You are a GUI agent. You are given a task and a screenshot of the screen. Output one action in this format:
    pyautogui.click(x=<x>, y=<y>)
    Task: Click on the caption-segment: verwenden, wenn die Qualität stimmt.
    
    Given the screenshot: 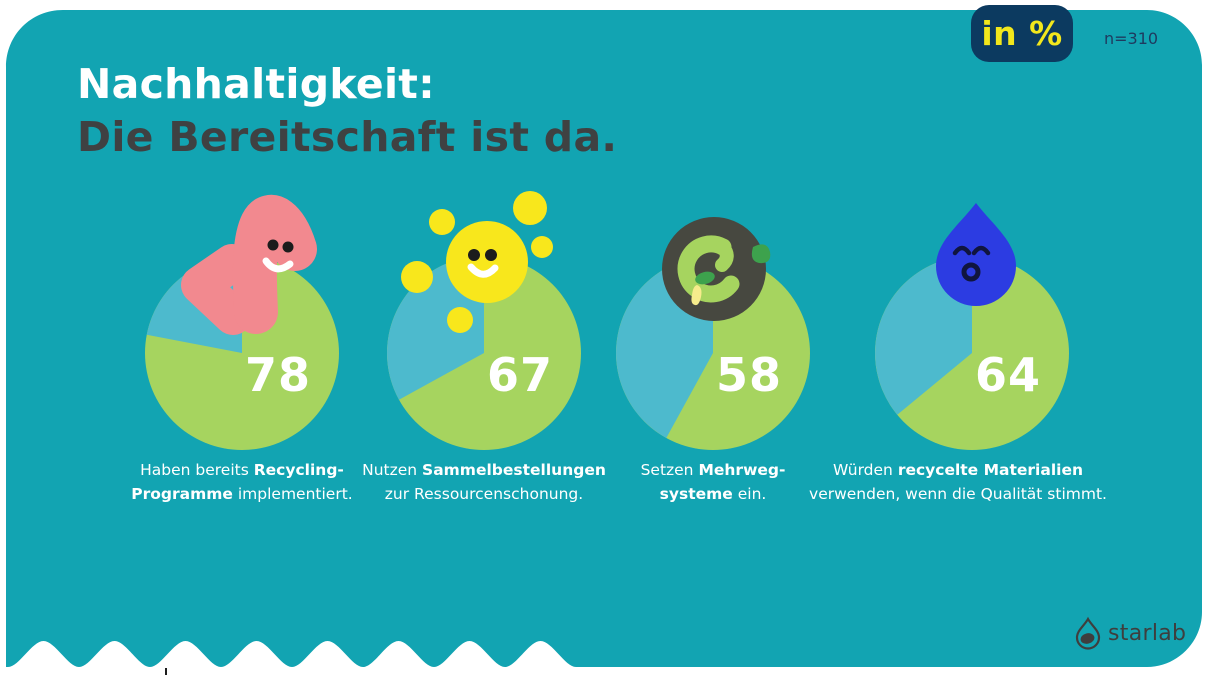 What is the action you would take?
    pyautogui.click(x=958, y=494)
    